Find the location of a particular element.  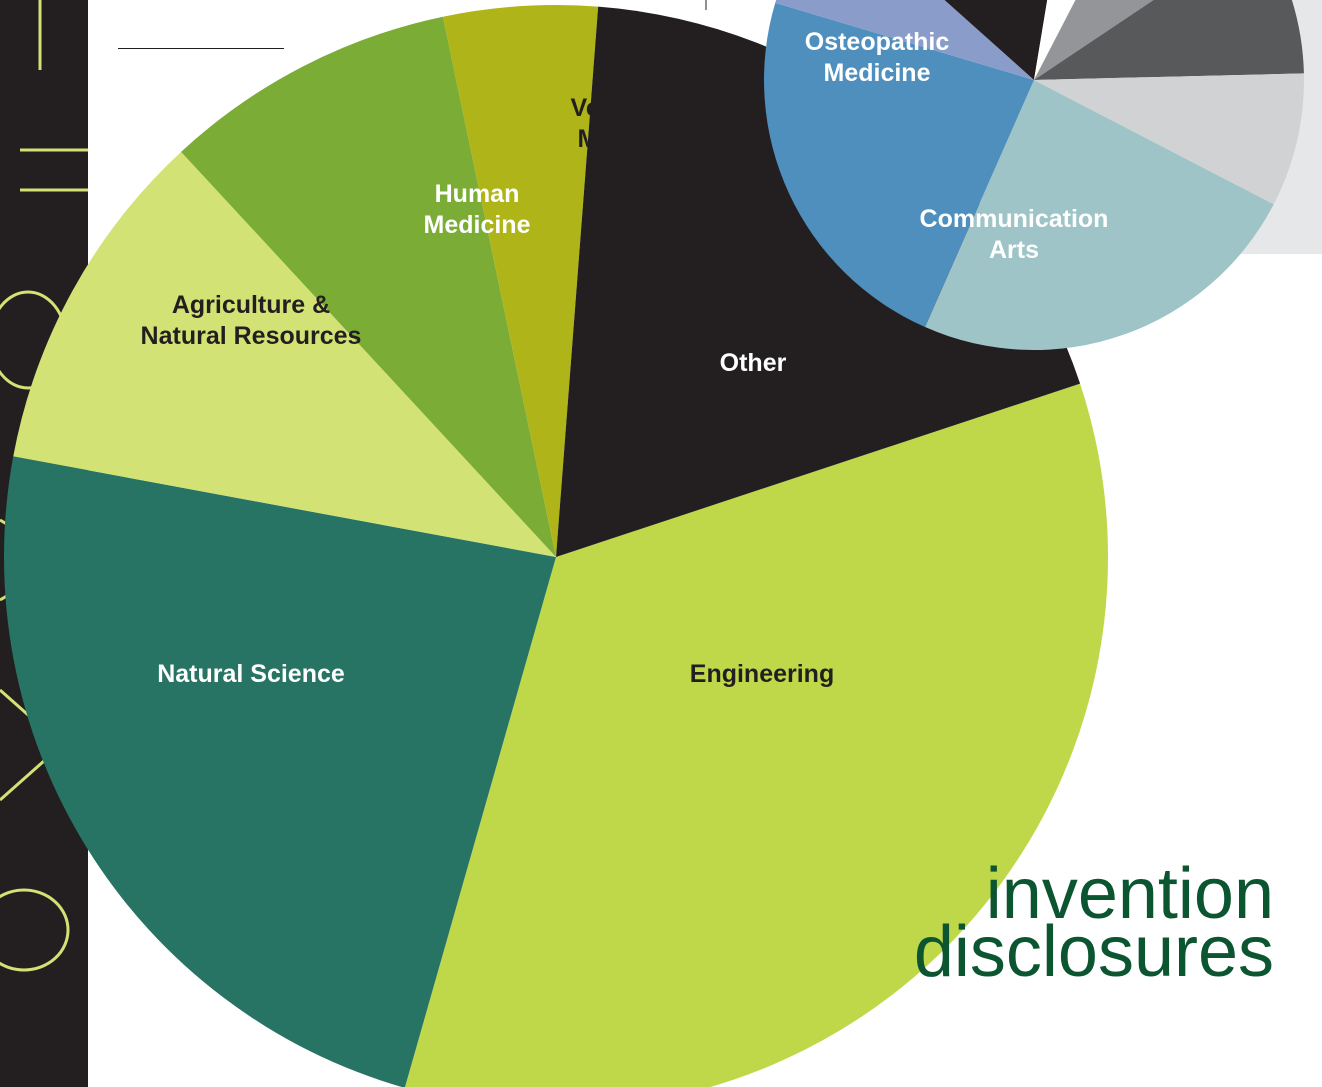

main-label-veterinary-medicine: Veterinary Medicine is located at coordinates (631, 123).